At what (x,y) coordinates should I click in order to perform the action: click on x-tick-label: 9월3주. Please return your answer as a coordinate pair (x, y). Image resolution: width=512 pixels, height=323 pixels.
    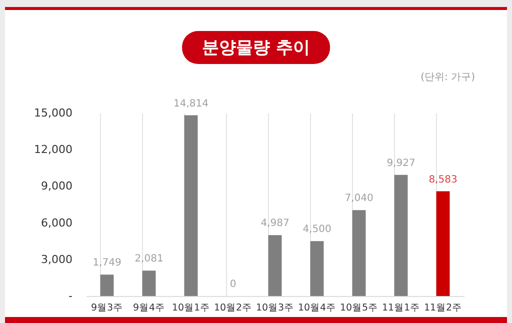
    Looking at the image, I should click on (107, 308).